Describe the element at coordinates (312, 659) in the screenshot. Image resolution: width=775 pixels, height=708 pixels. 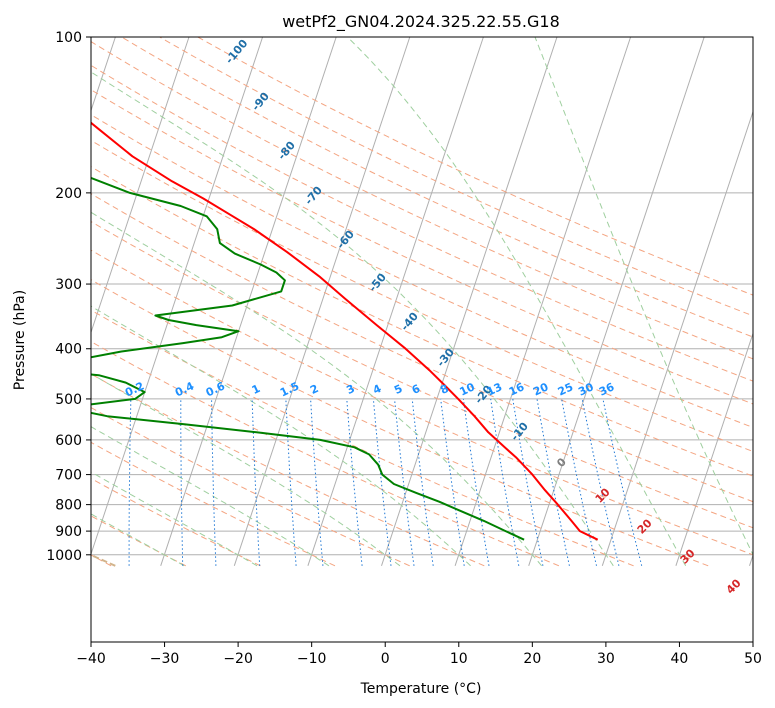
I see `x-tick-label: −10` at that location.